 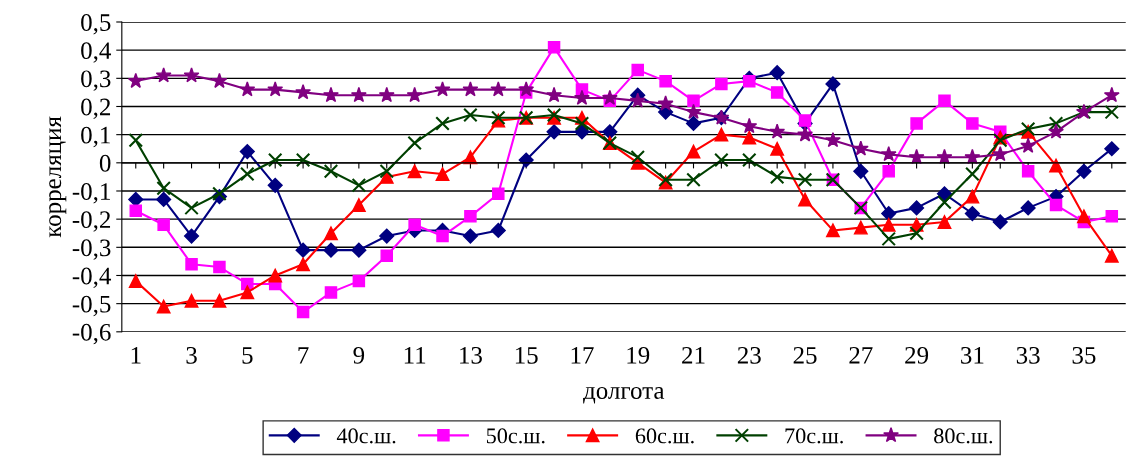 What do you see at coordinates (1028, 355) in the screenshot?
I see `x-tick-label: 33` at bounding box center [1028, 355].